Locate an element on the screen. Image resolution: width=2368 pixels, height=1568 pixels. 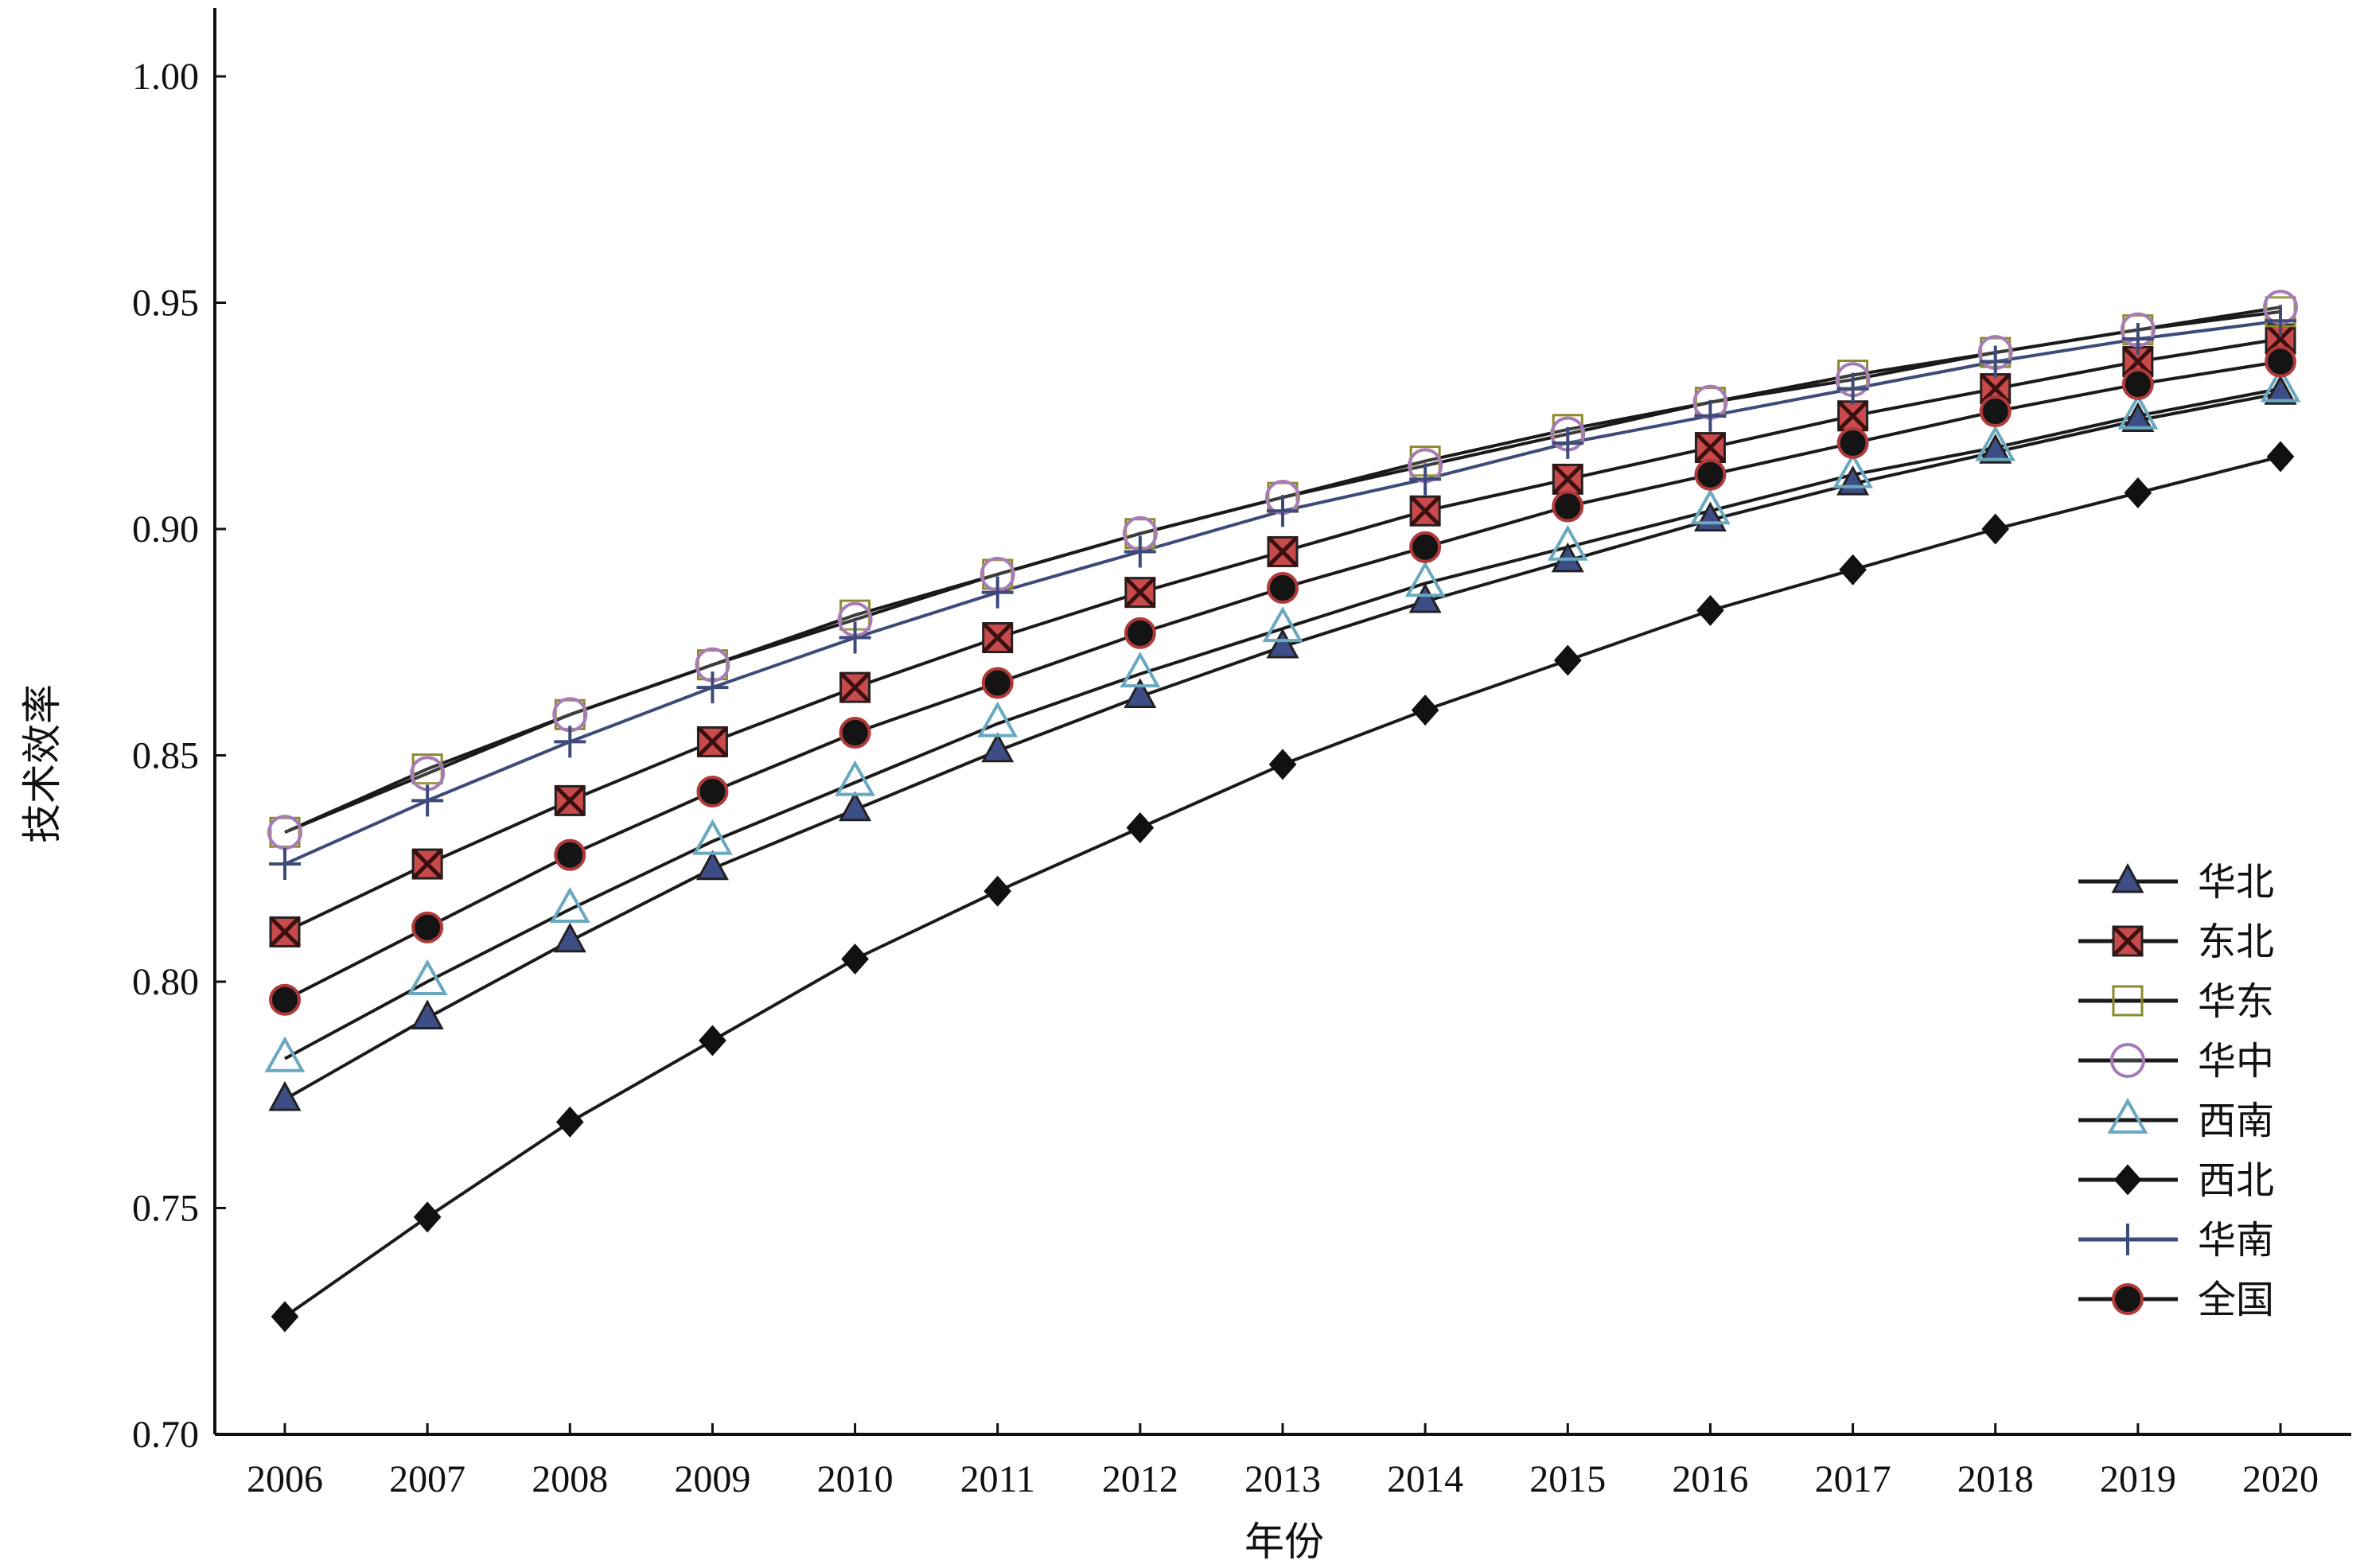
legend-item: 华南 is located at coordinates (2176, 1240).